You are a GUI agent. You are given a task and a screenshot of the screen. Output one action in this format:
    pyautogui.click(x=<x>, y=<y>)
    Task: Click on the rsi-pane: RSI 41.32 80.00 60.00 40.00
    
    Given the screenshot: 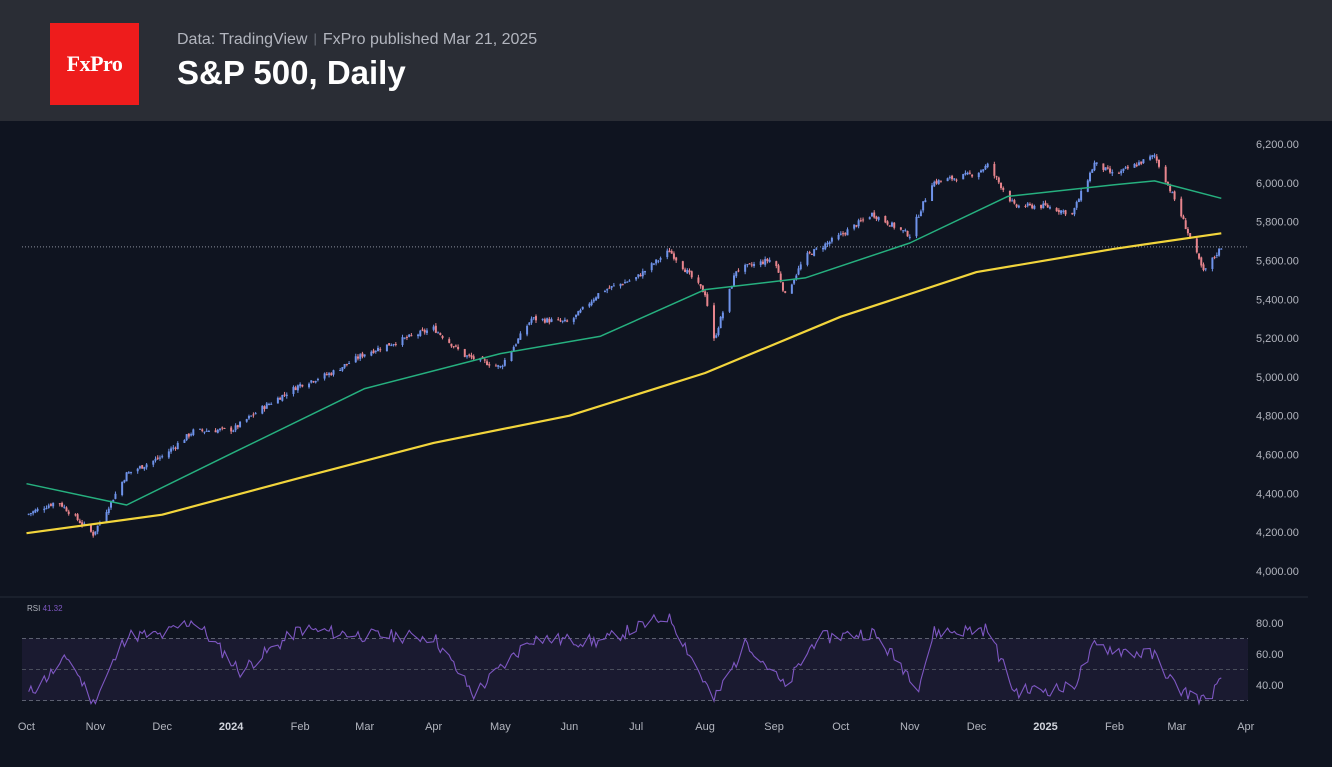 What is the action you would take?
    pyautogui.click(x=653, y=655)
    